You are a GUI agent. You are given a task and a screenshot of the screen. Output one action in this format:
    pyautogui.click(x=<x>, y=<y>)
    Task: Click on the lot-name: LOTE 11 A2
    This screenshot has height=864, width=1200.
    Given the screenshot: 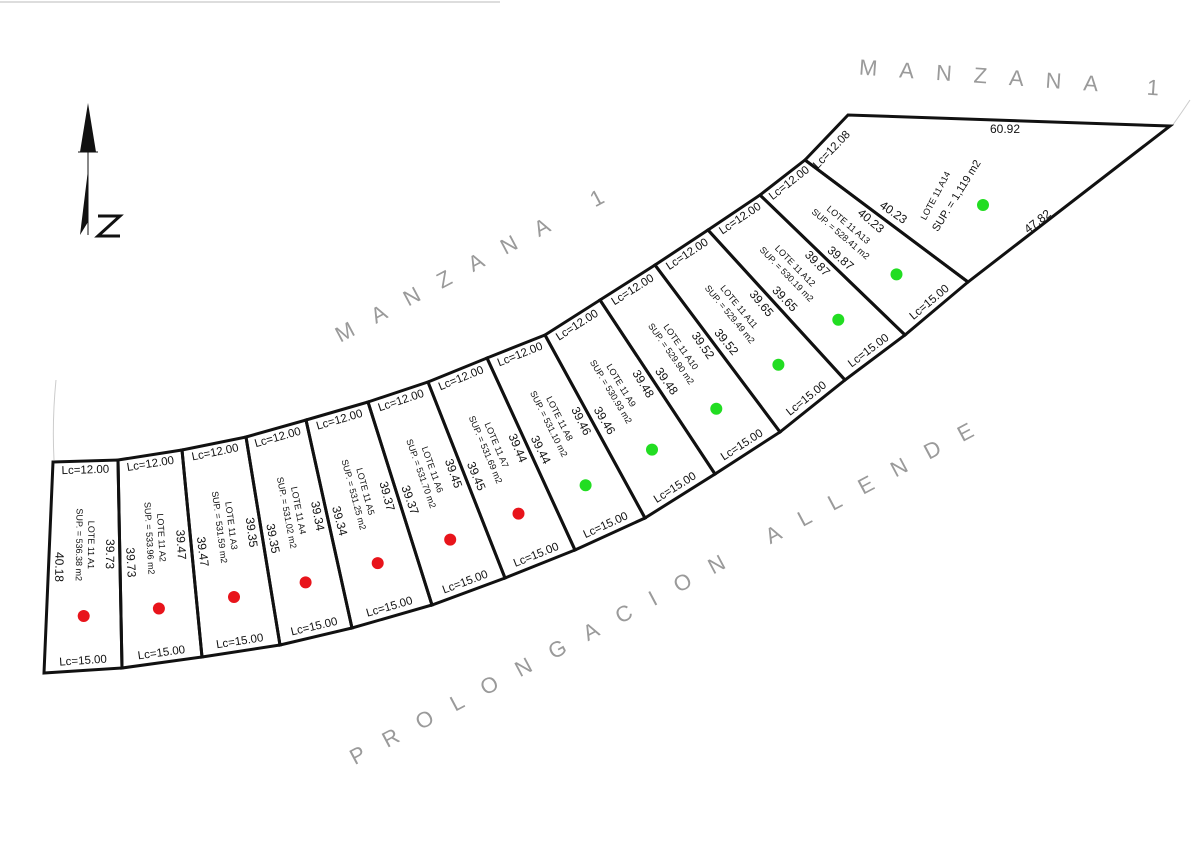 What is the action you would take?
    pyautogui.click(x=161, y=537)
    